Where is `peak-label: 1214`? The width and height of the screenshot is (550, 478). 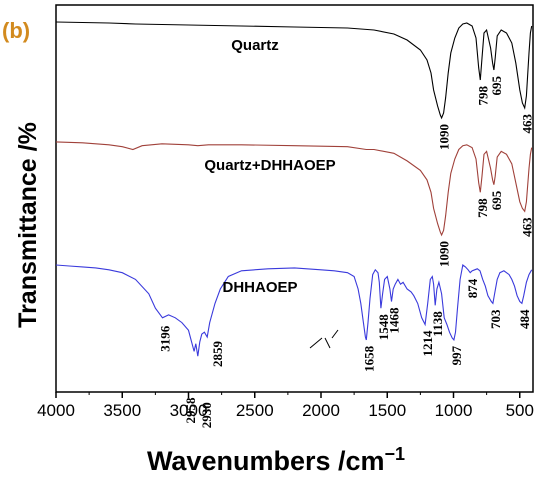
peak-label: 1214 is located at coordinates (427, 343).